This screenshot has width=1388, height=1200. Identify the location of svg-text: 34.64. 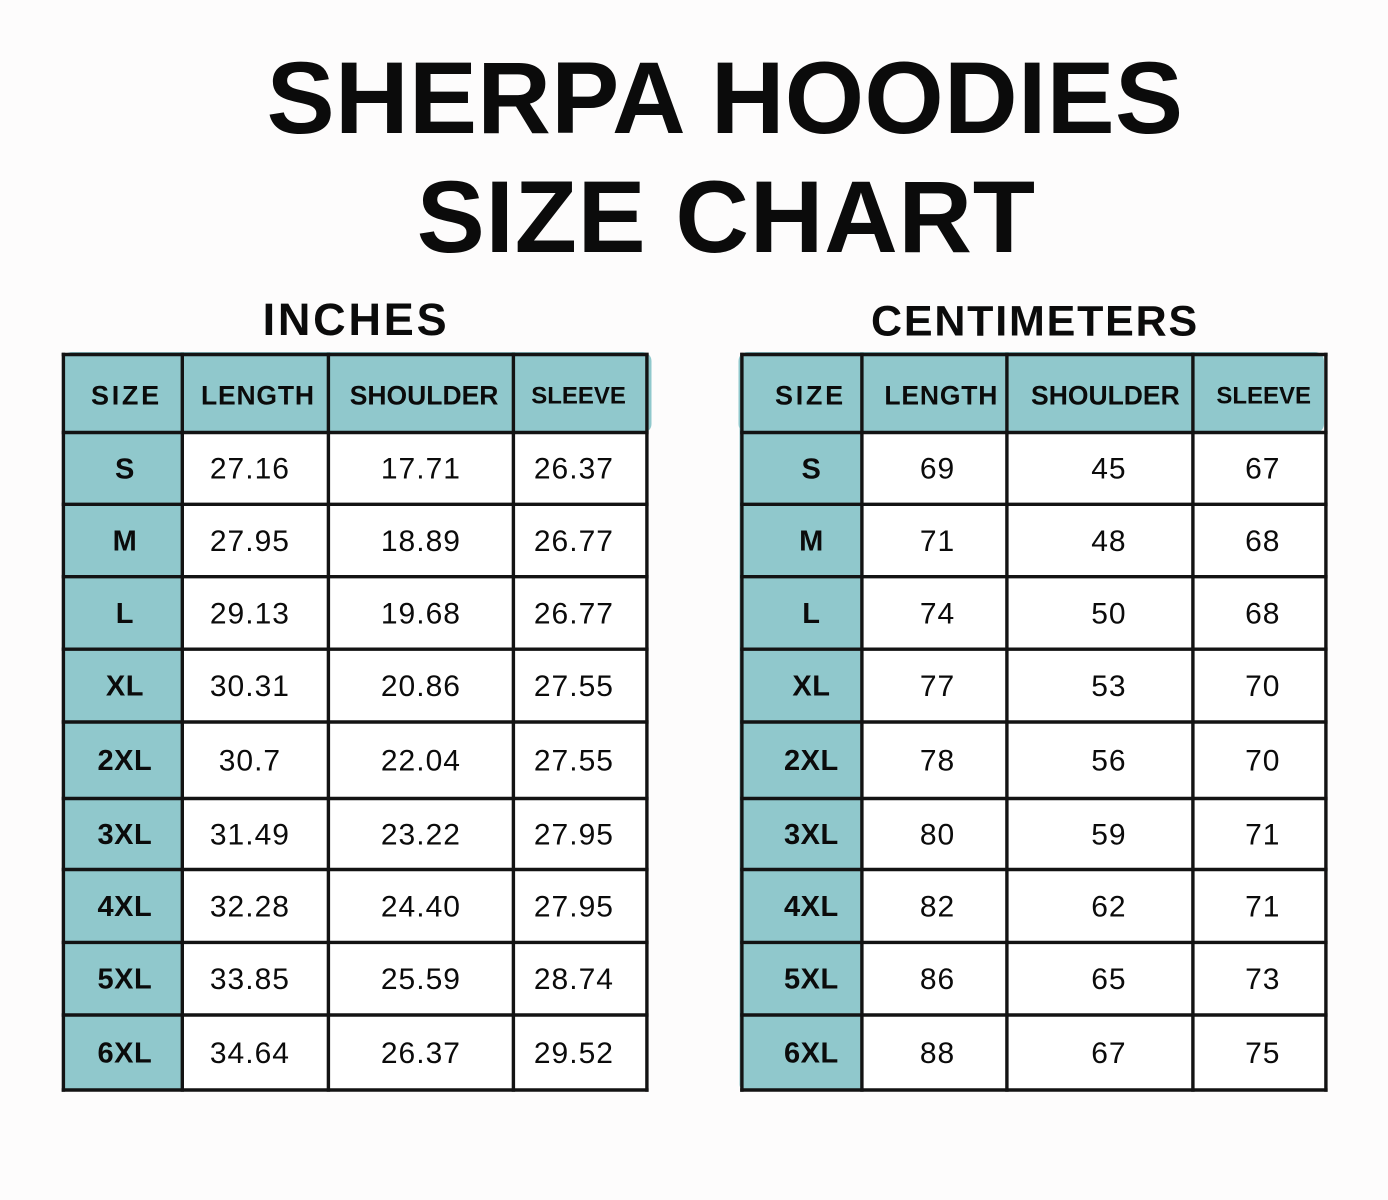
(250, 1053).